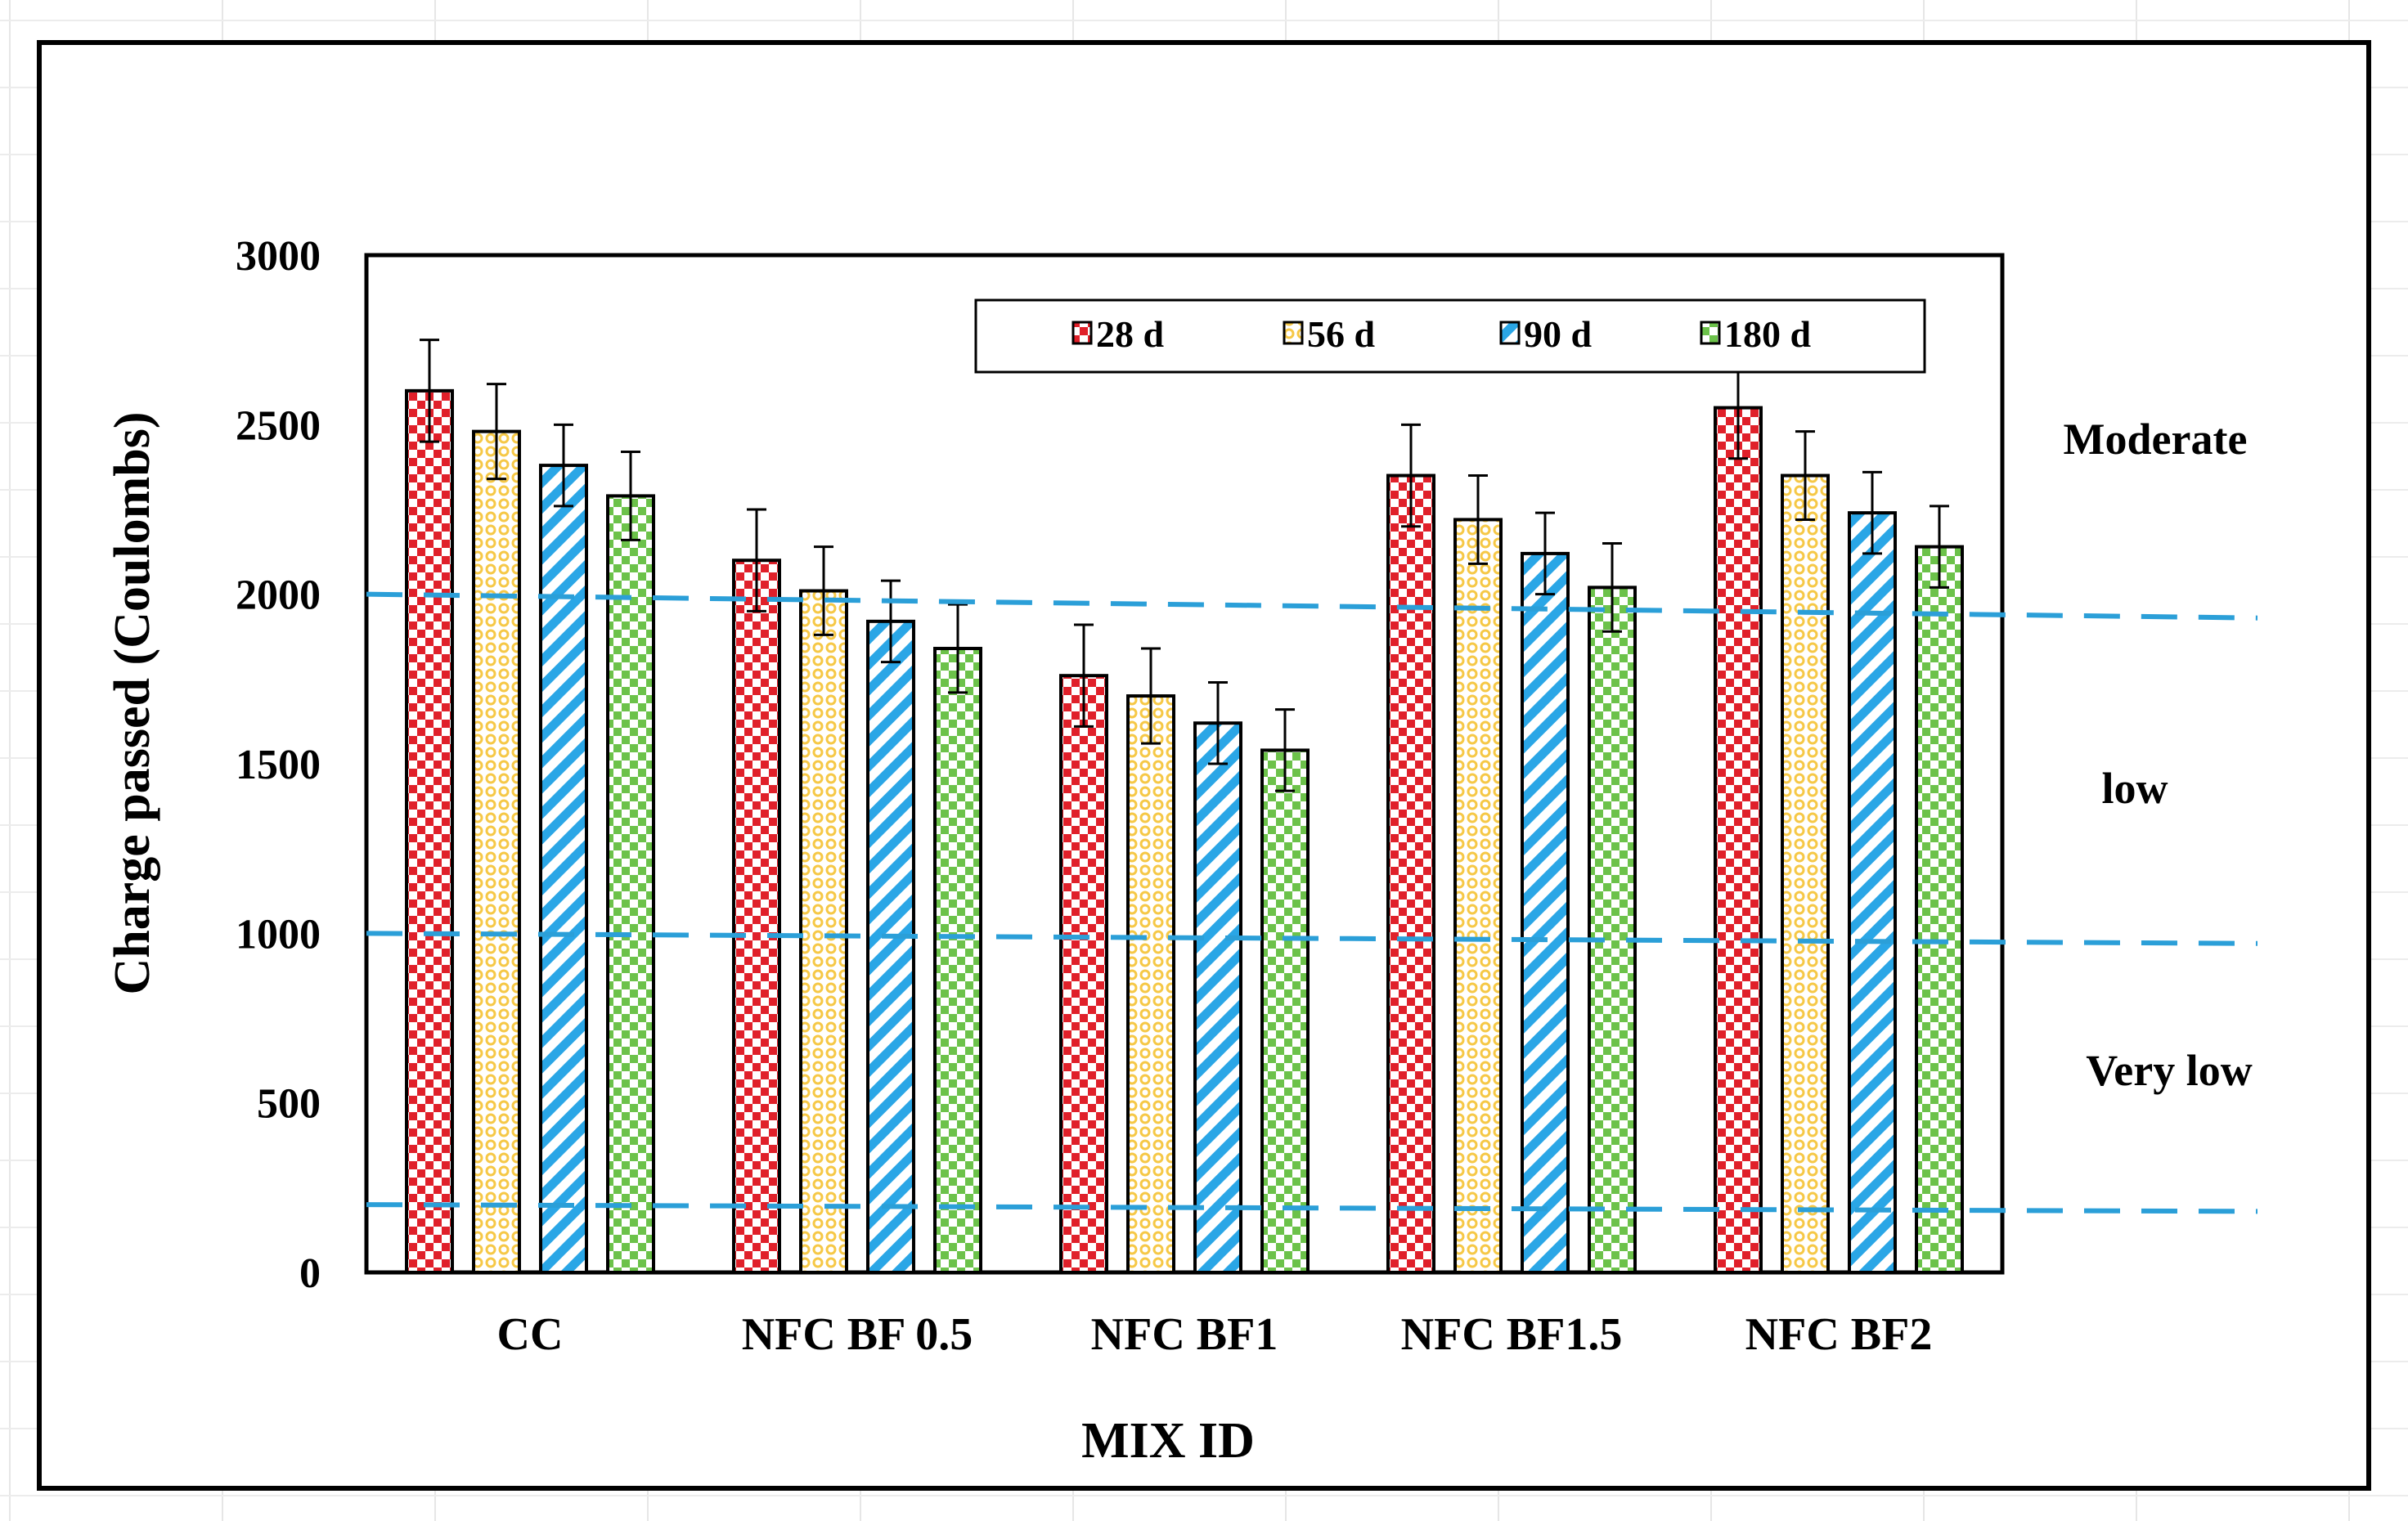 The height and width of the screenshot is (1521, 2408). I want to click on y-tick-label: 2000, so click(278, 595).